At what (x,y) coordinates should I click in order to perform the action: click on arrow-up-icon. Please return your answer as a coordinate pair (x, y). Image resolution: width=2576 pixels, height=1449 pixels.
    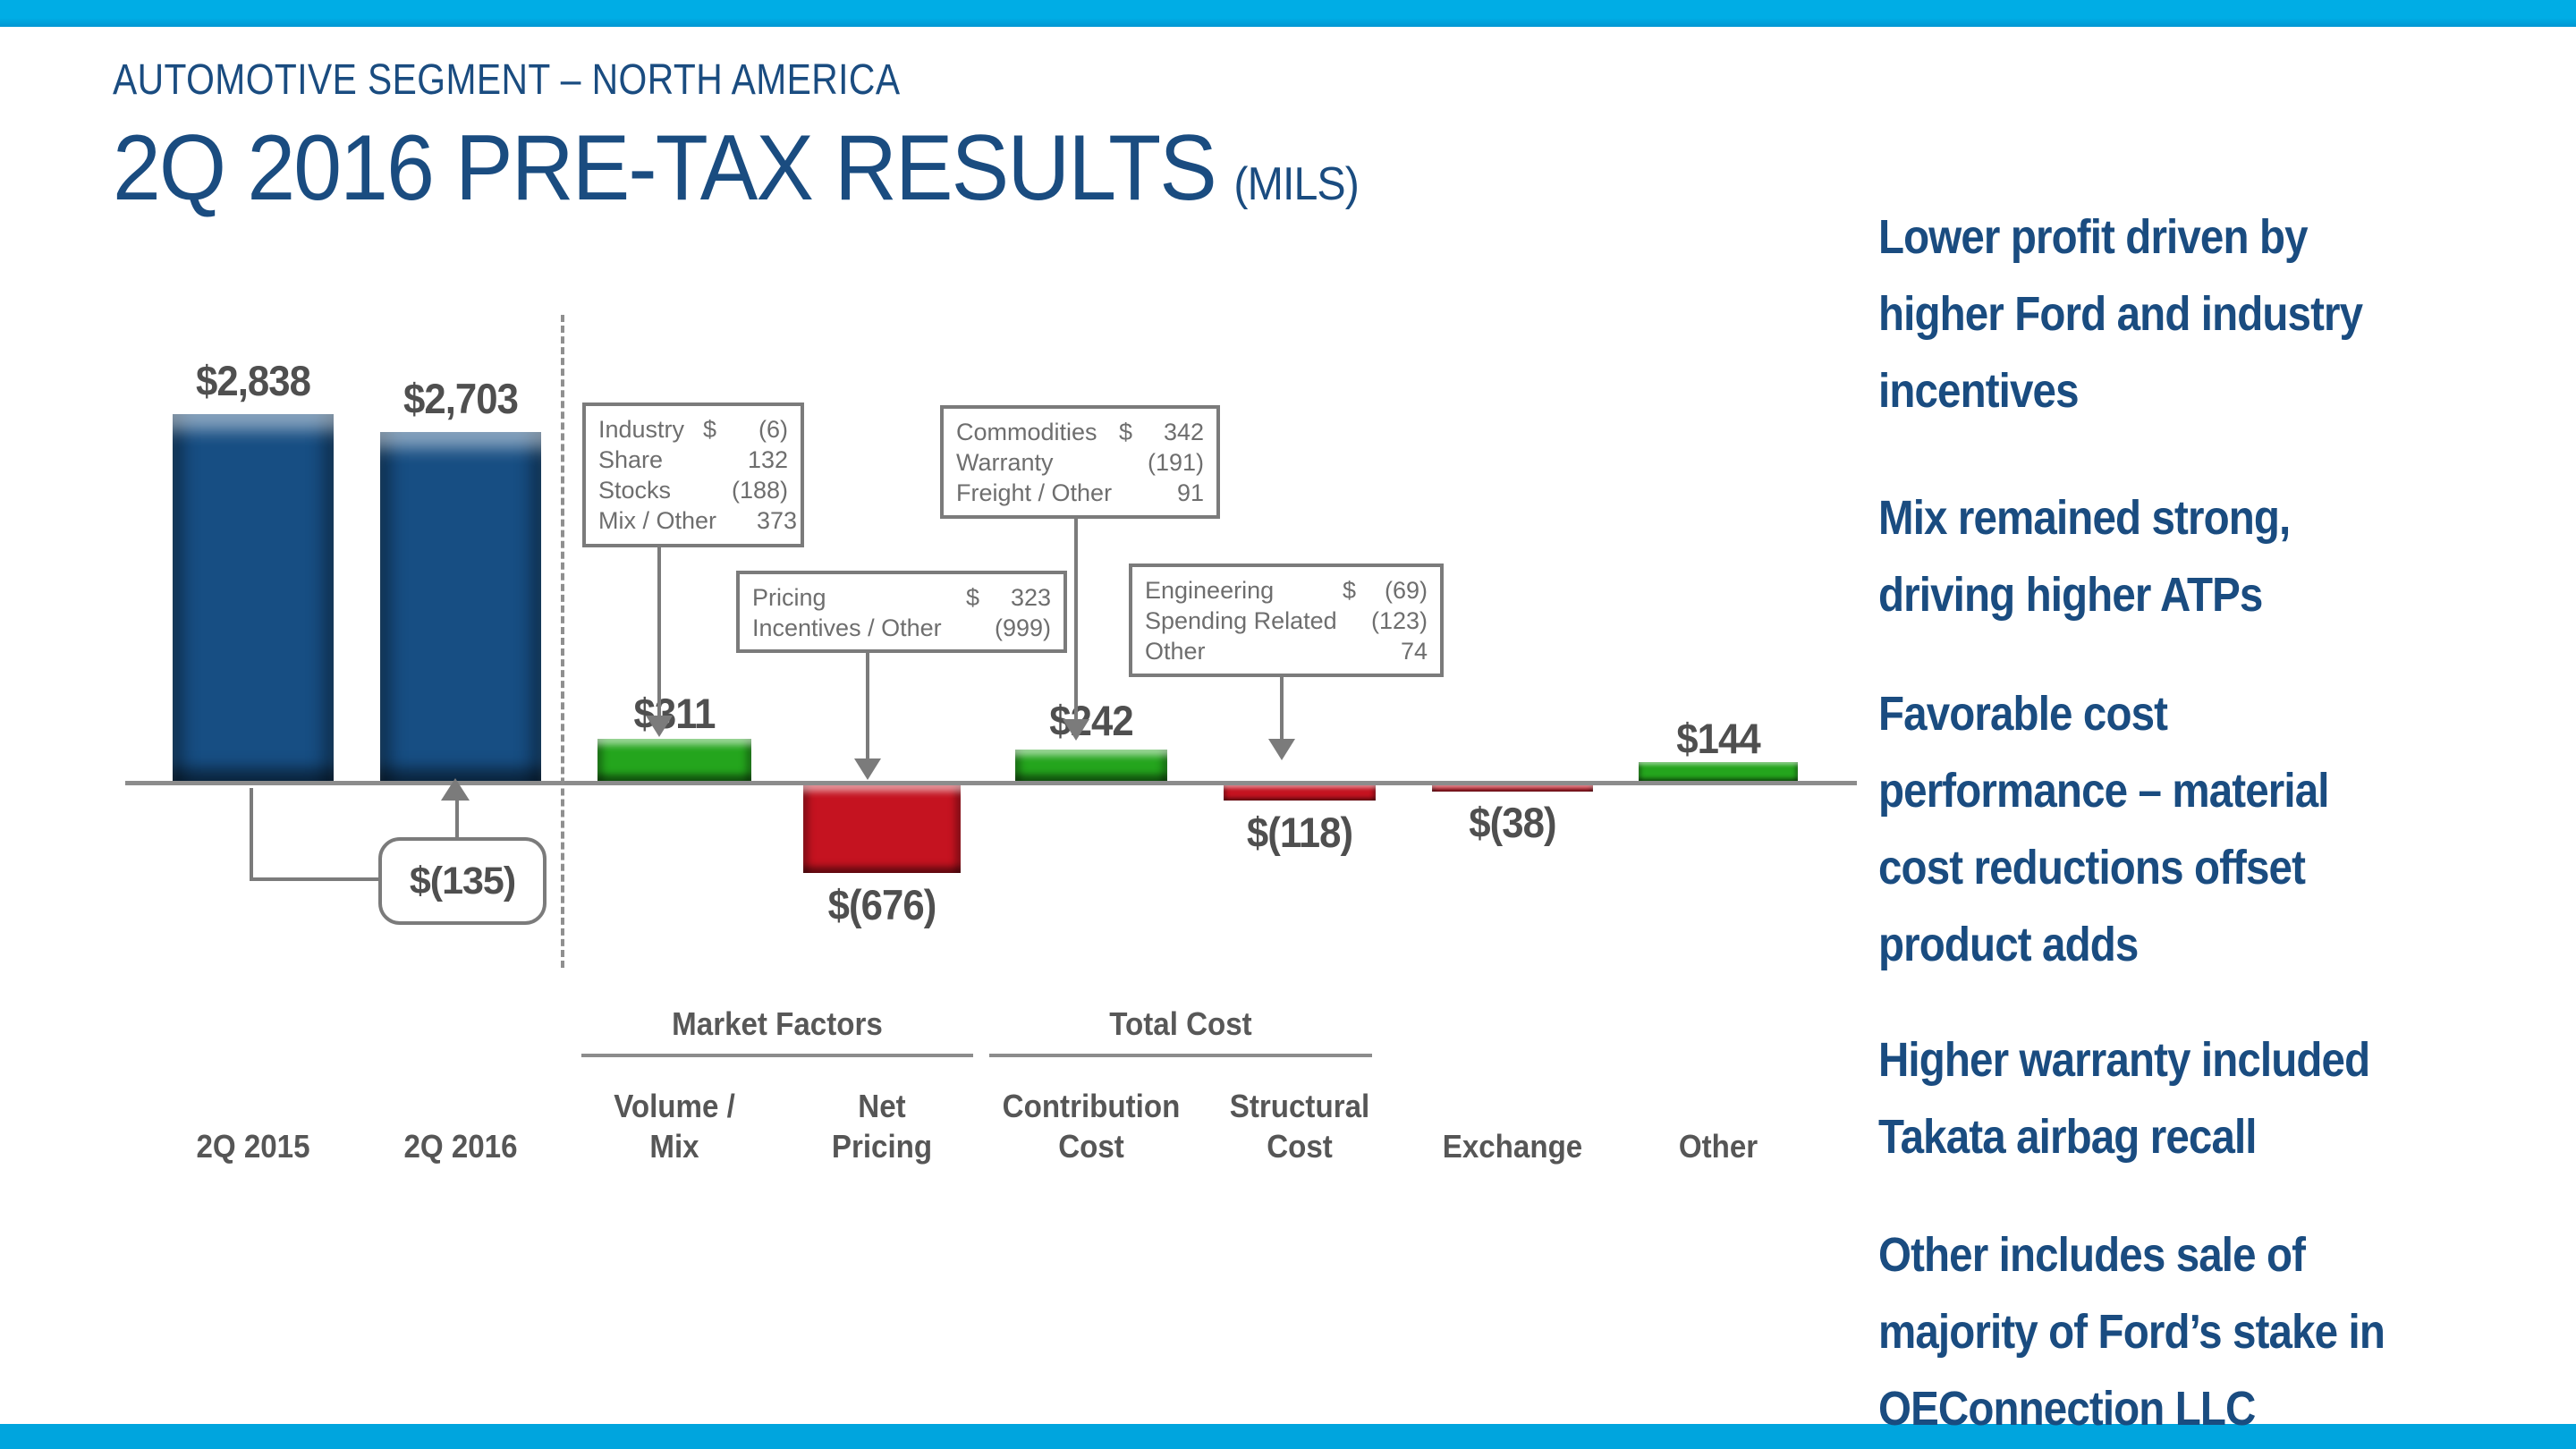
    Looking at the image, I should click on (455, 789).